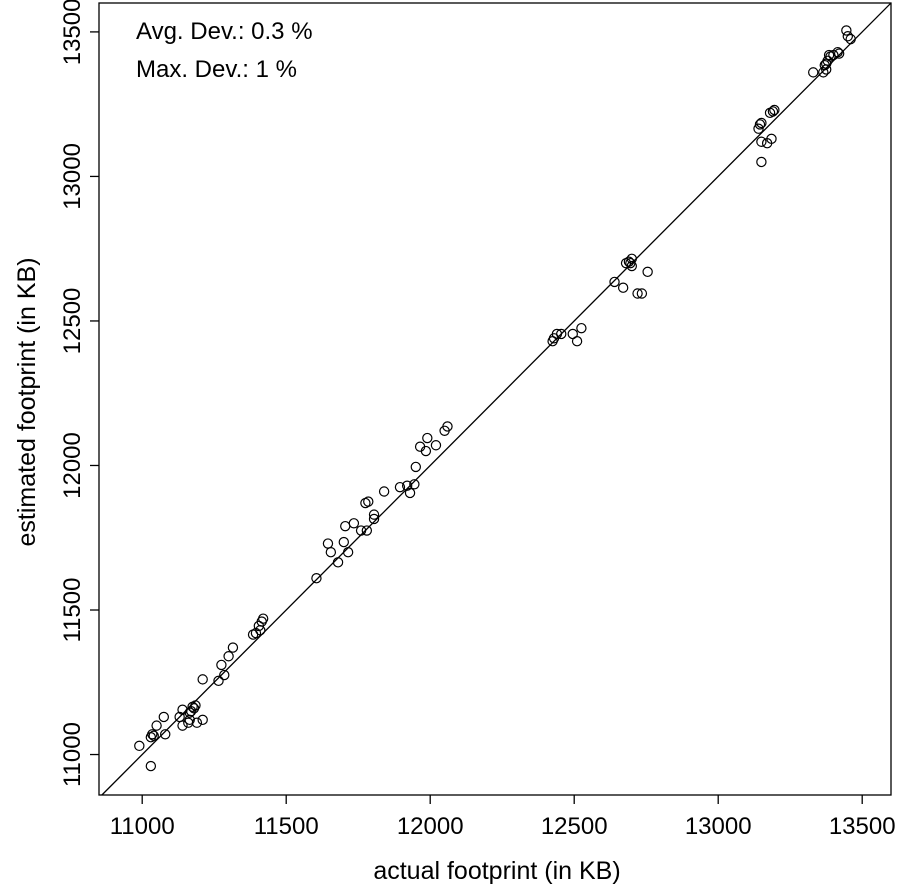 The image size is (897, 891). What do you see at coordinates (286, 826) in the screenshot?
I see `x-tick-label: 11500` at bounding box center [286, 826].